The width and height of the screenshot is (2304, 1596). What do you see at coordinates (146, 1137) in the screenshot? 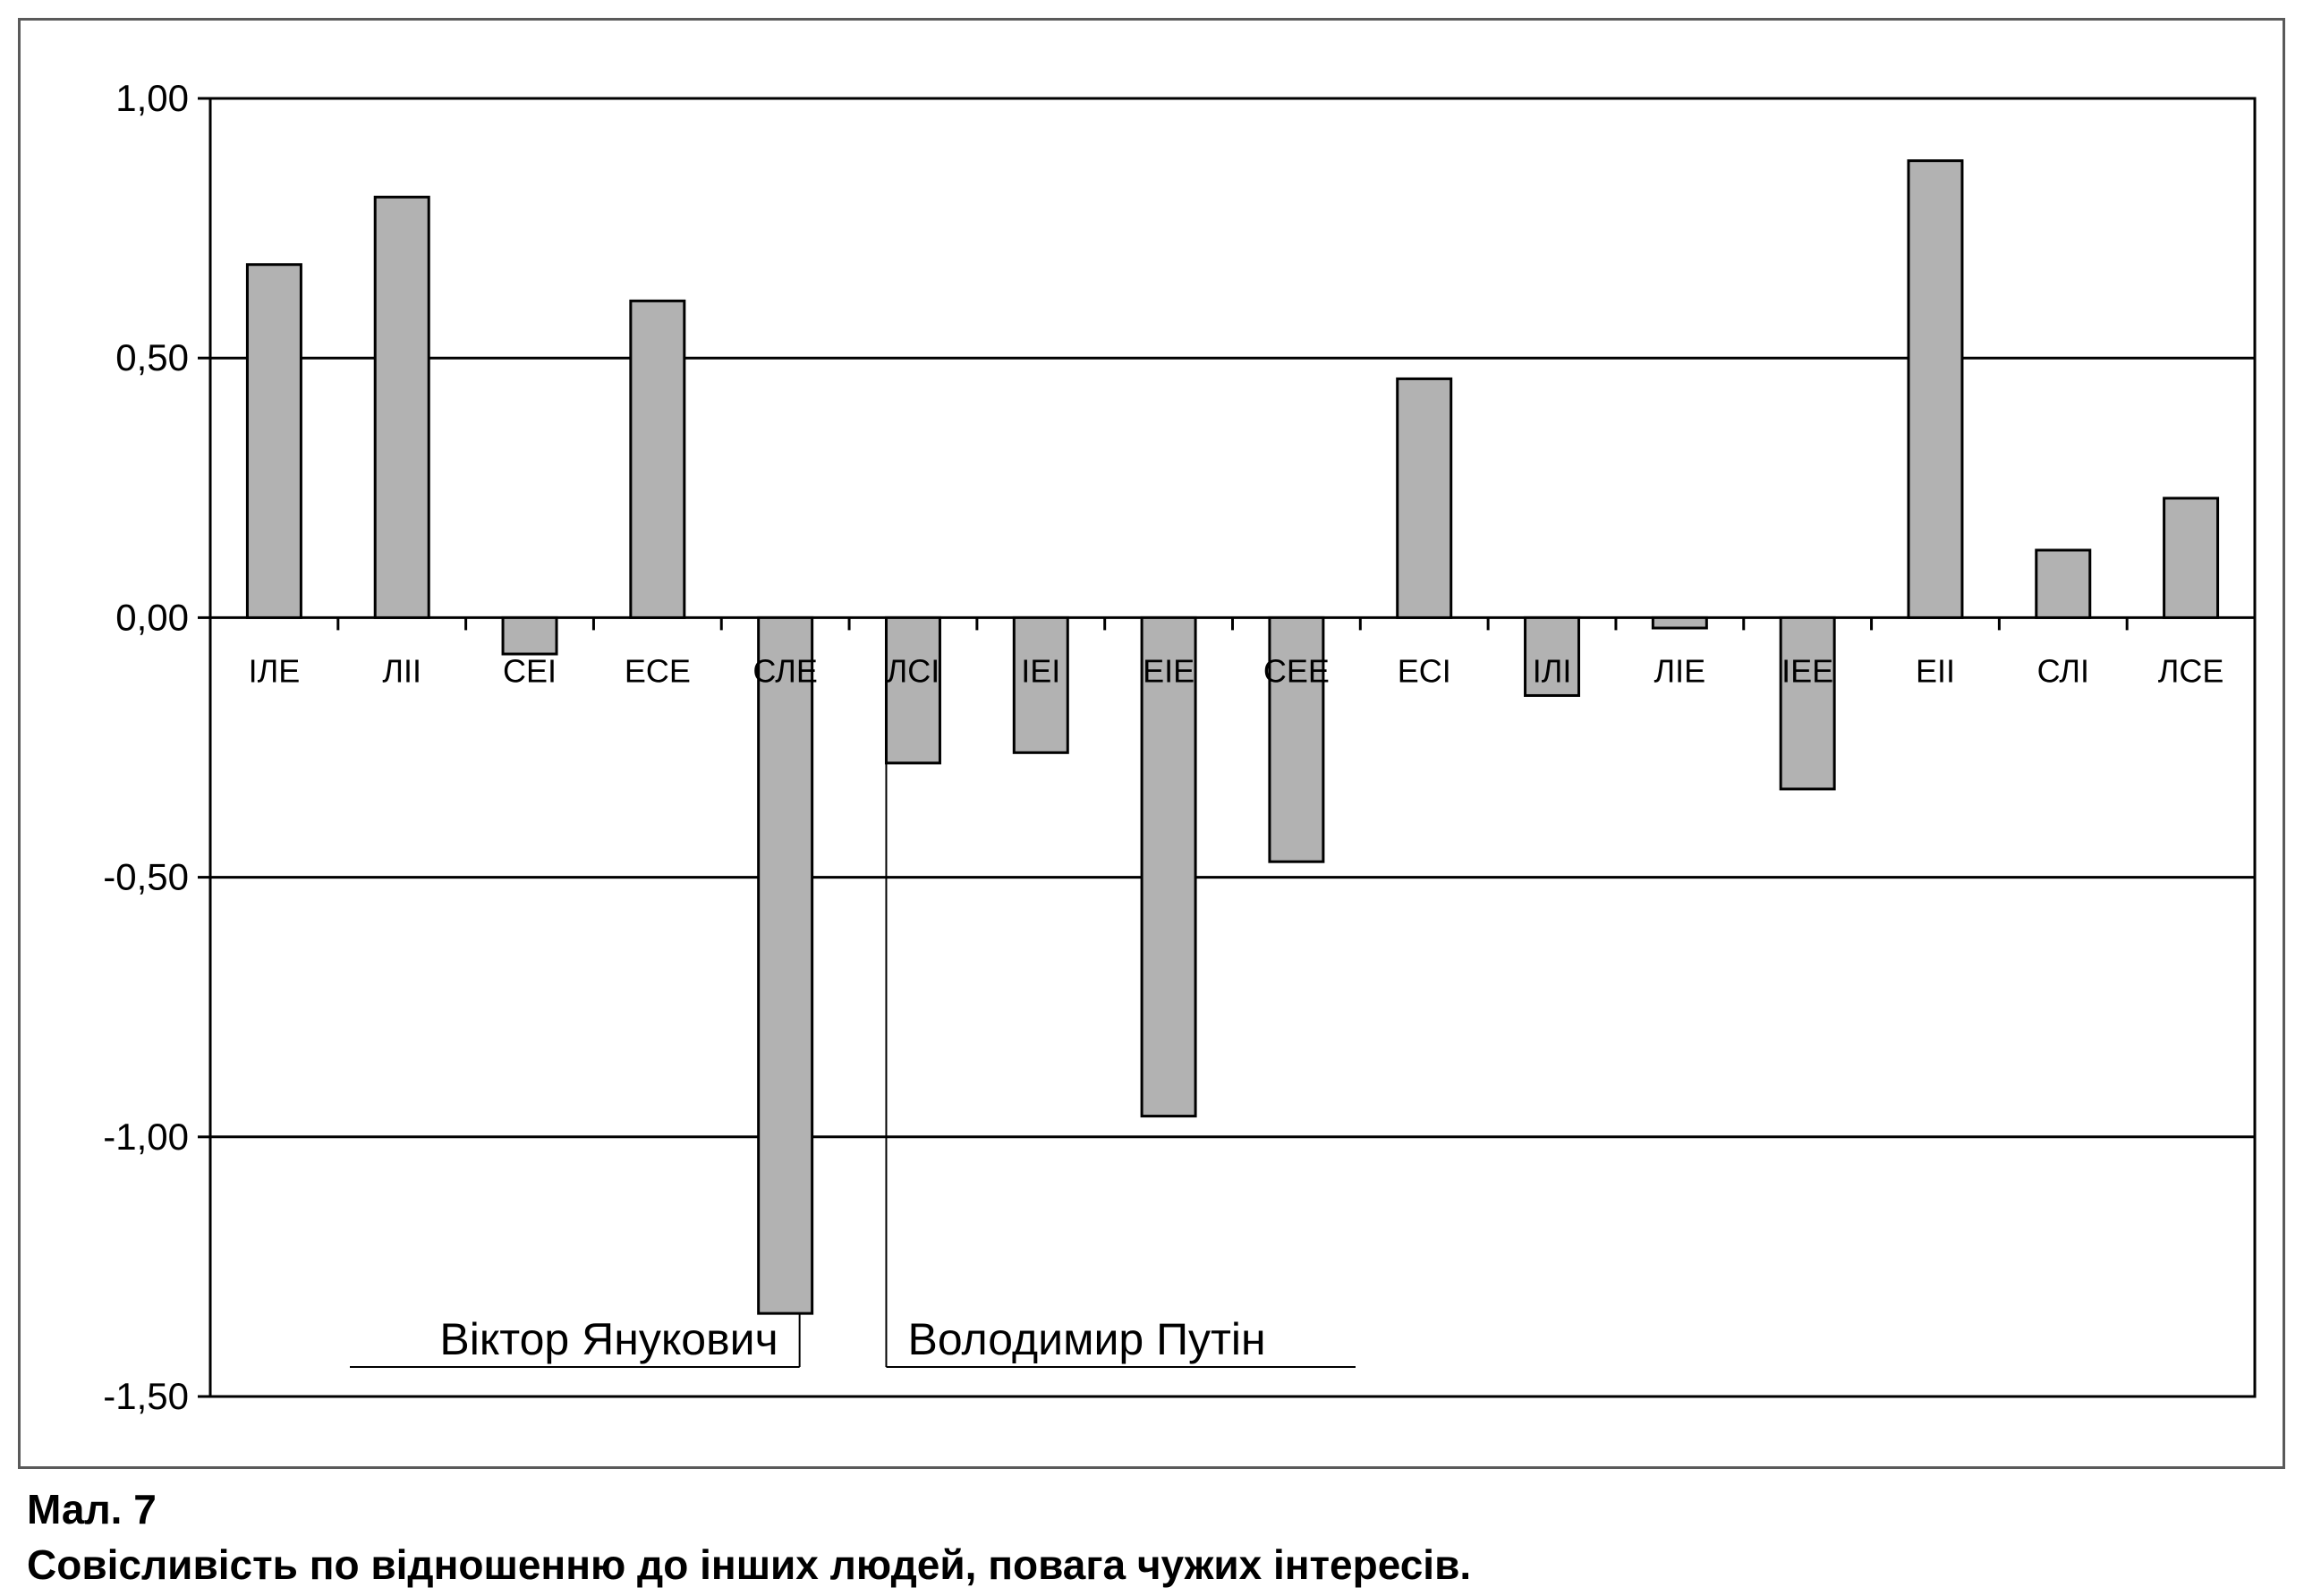
I see `y-tick-label: -1,00` at bounding box center [146, 1137].